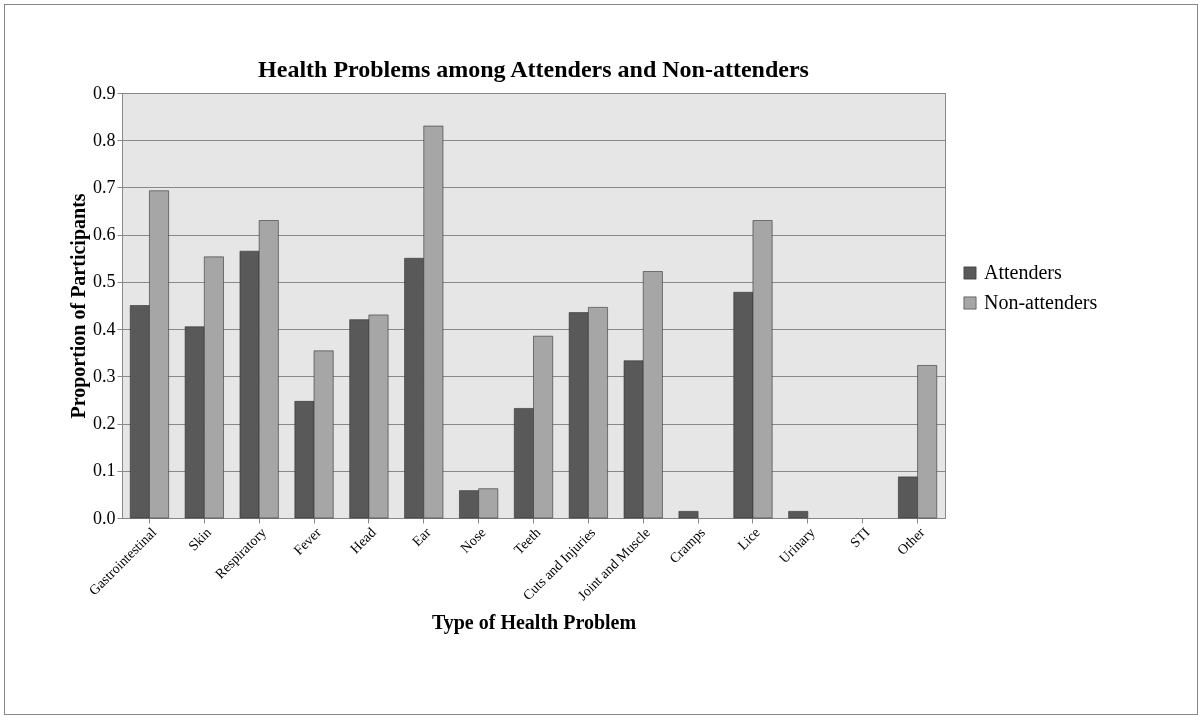  Describe the element at coordinates (533, 69) in the screenshot. I see `chart-title: Health Problems among Attenders and Non-attenders` at that location.